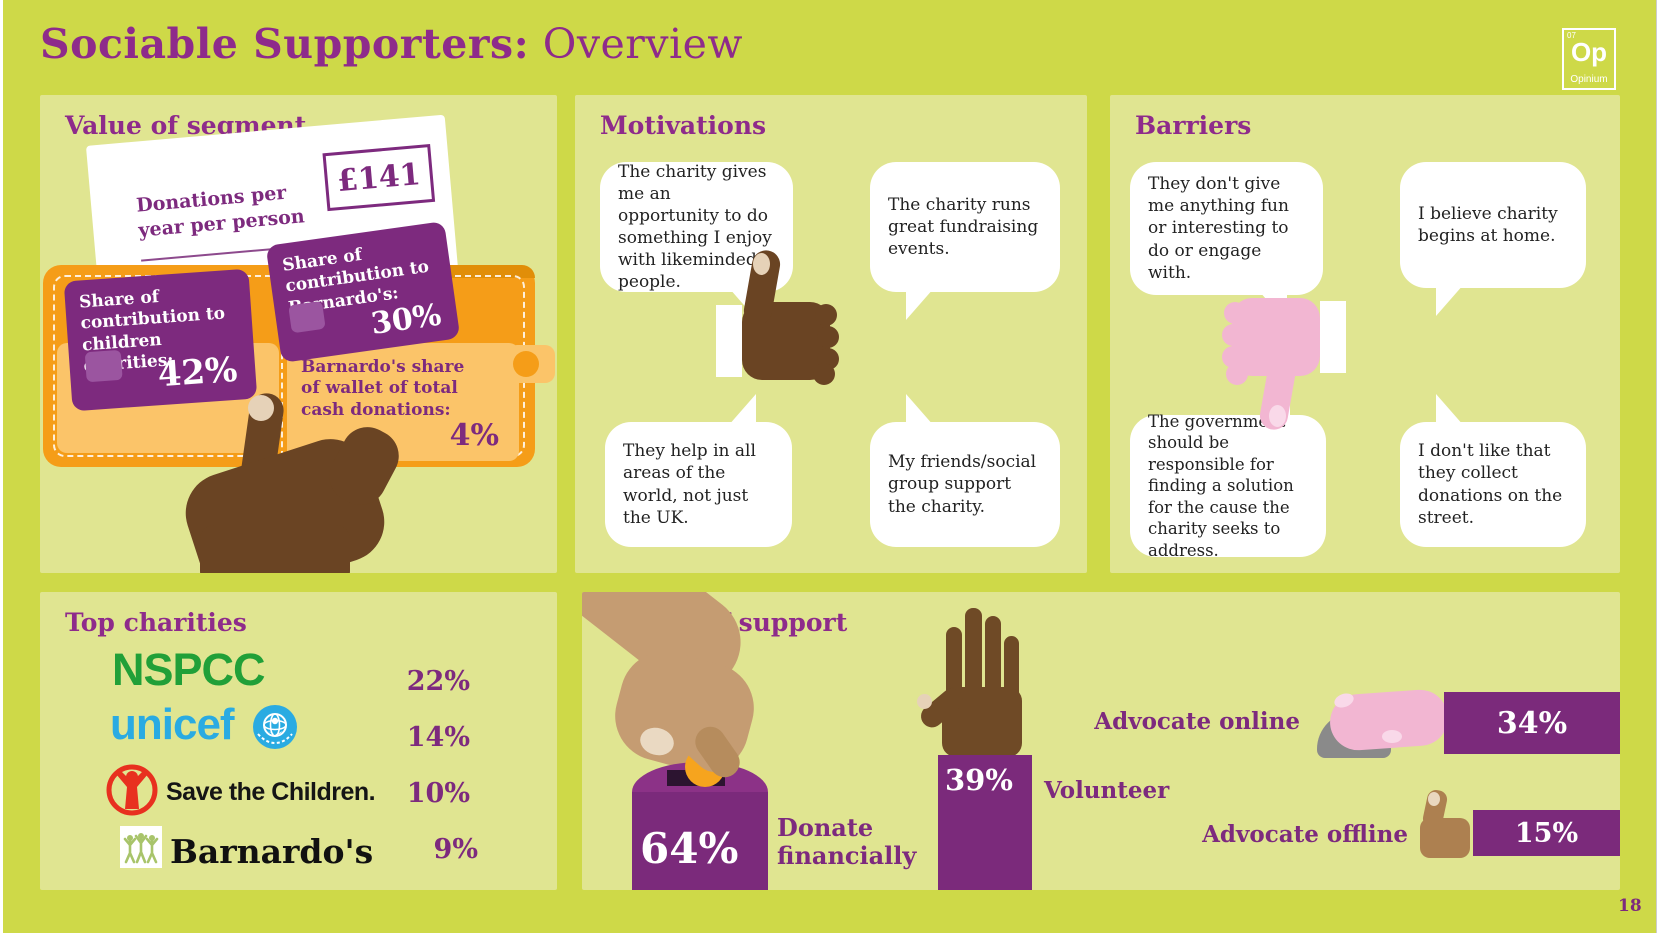 Image resolution: width=1663 pixels, height=933 pixels. I want to click on page-title-bold: Sociable Supporters:, so click(285, 44).